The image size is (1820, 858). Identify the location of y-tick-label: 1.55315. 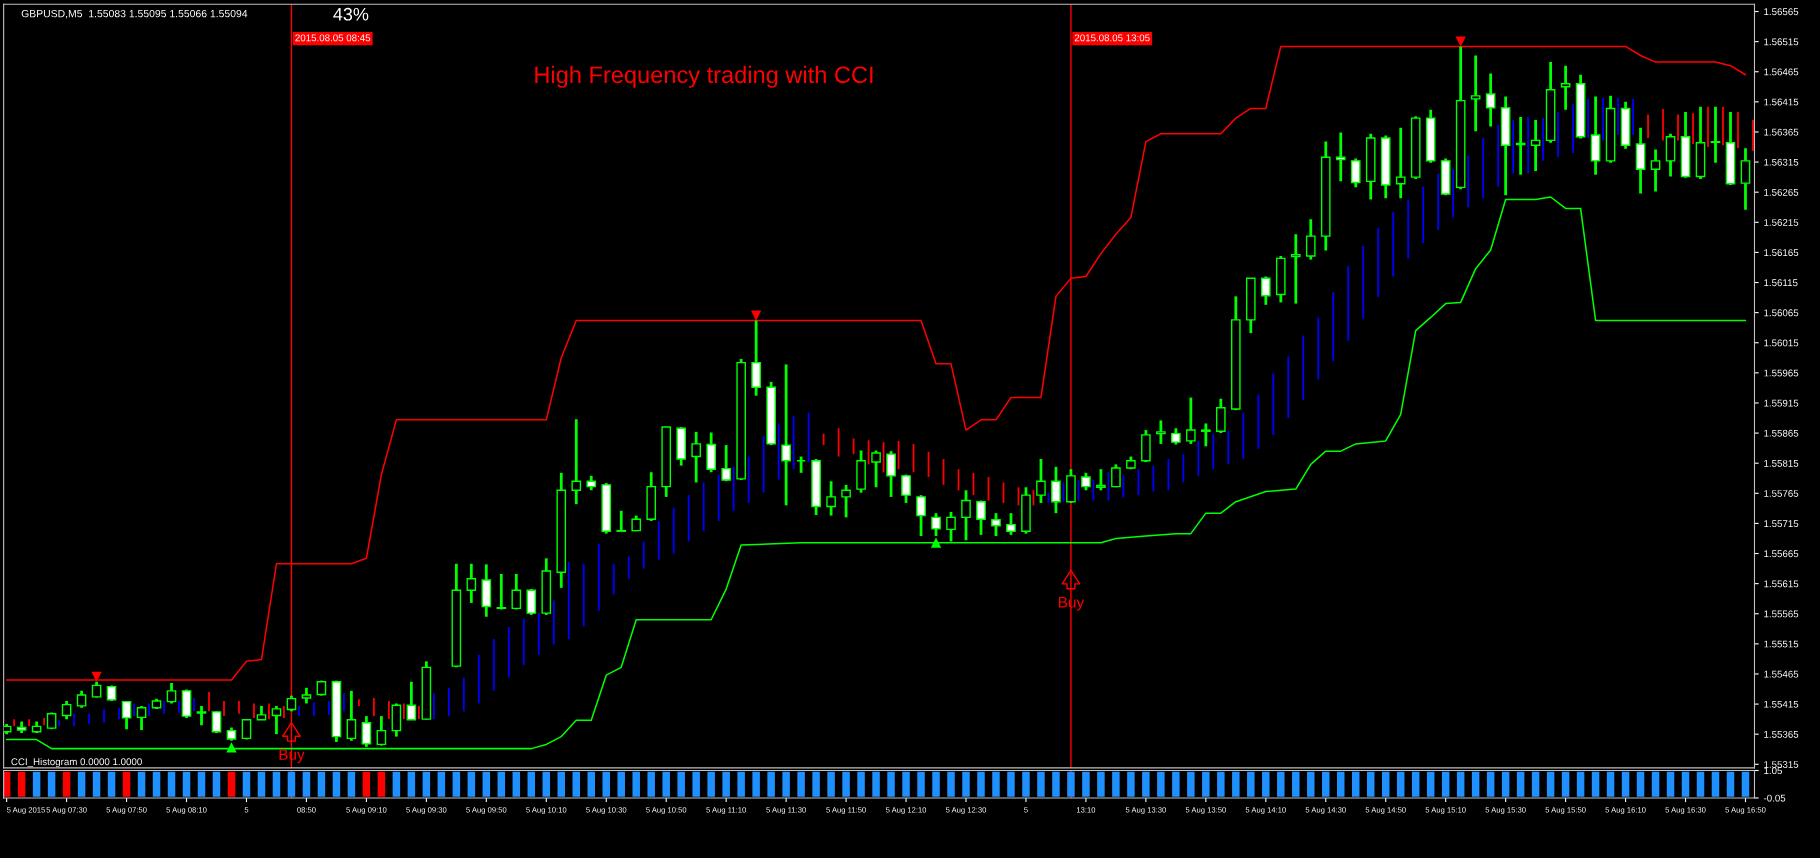
(1781, 764).